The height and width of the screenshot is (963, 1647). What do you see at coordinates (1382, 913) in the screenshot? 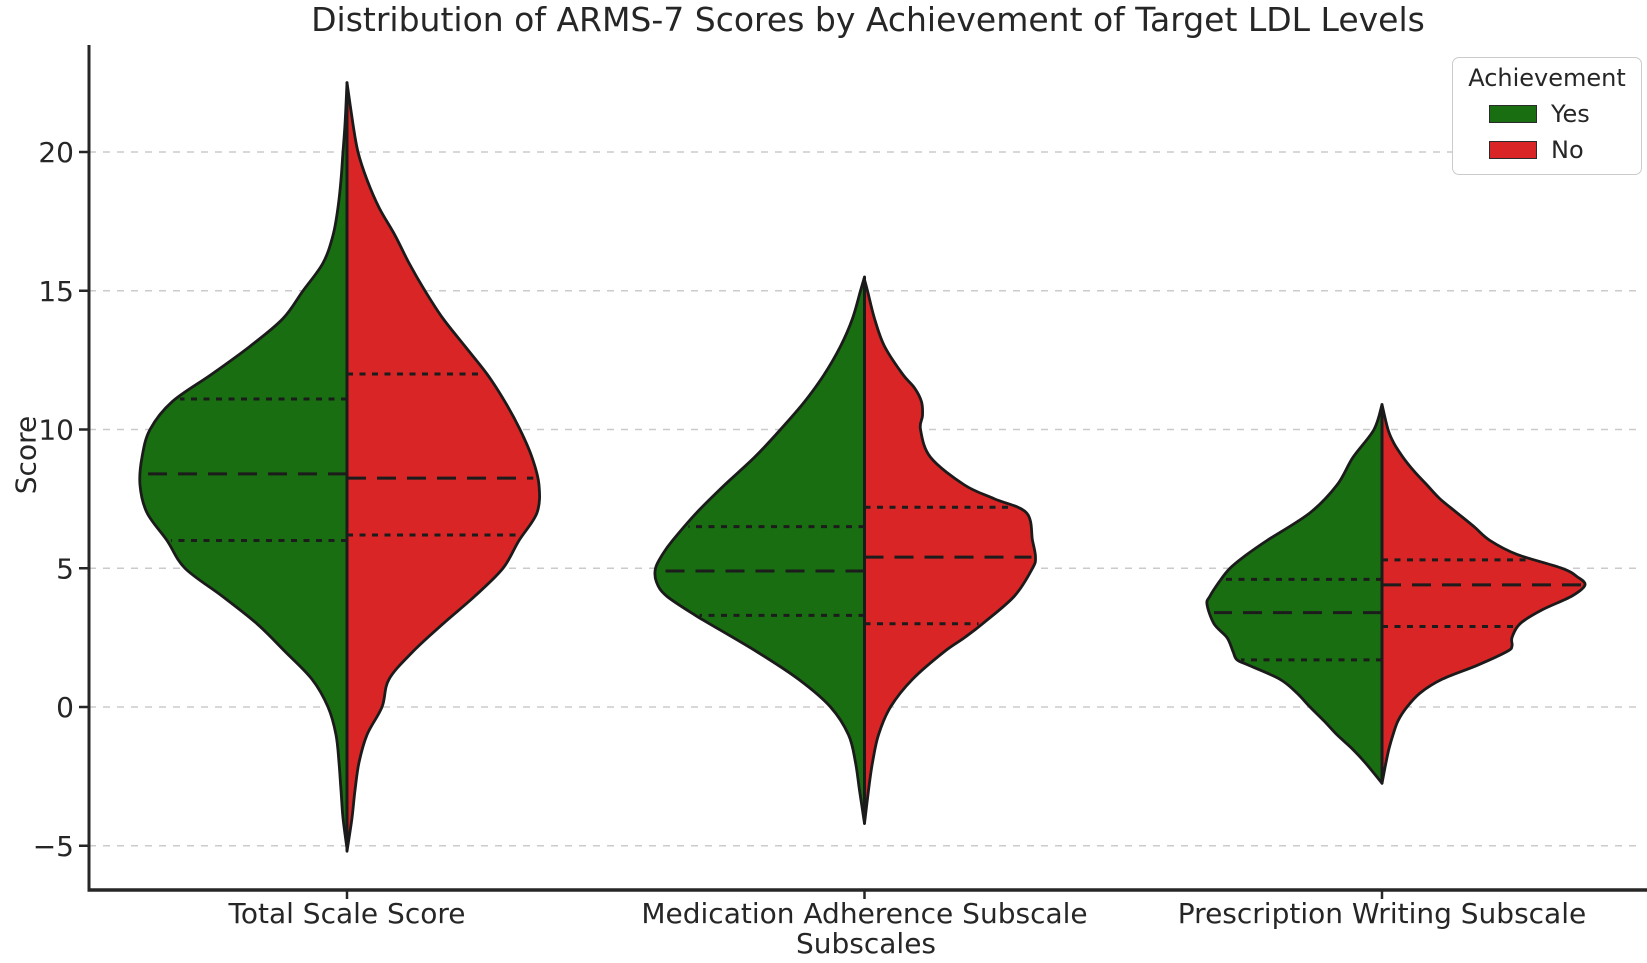
I see `x-tick-label-3: Prescription Writing Subscale` at bounding box center [1382, 913].